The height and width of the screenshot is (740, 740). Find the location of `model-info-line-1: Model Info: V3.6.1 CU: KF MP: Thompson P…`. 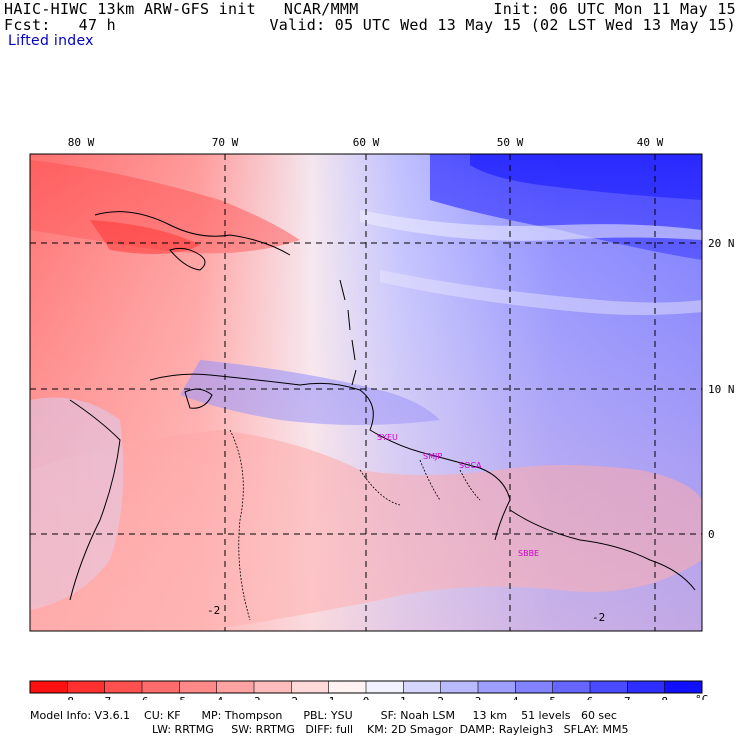

model-info-line-1: Model Info: V3.6.1 CU: KF MP: Thompson P… is located at coordinates (323, 715).